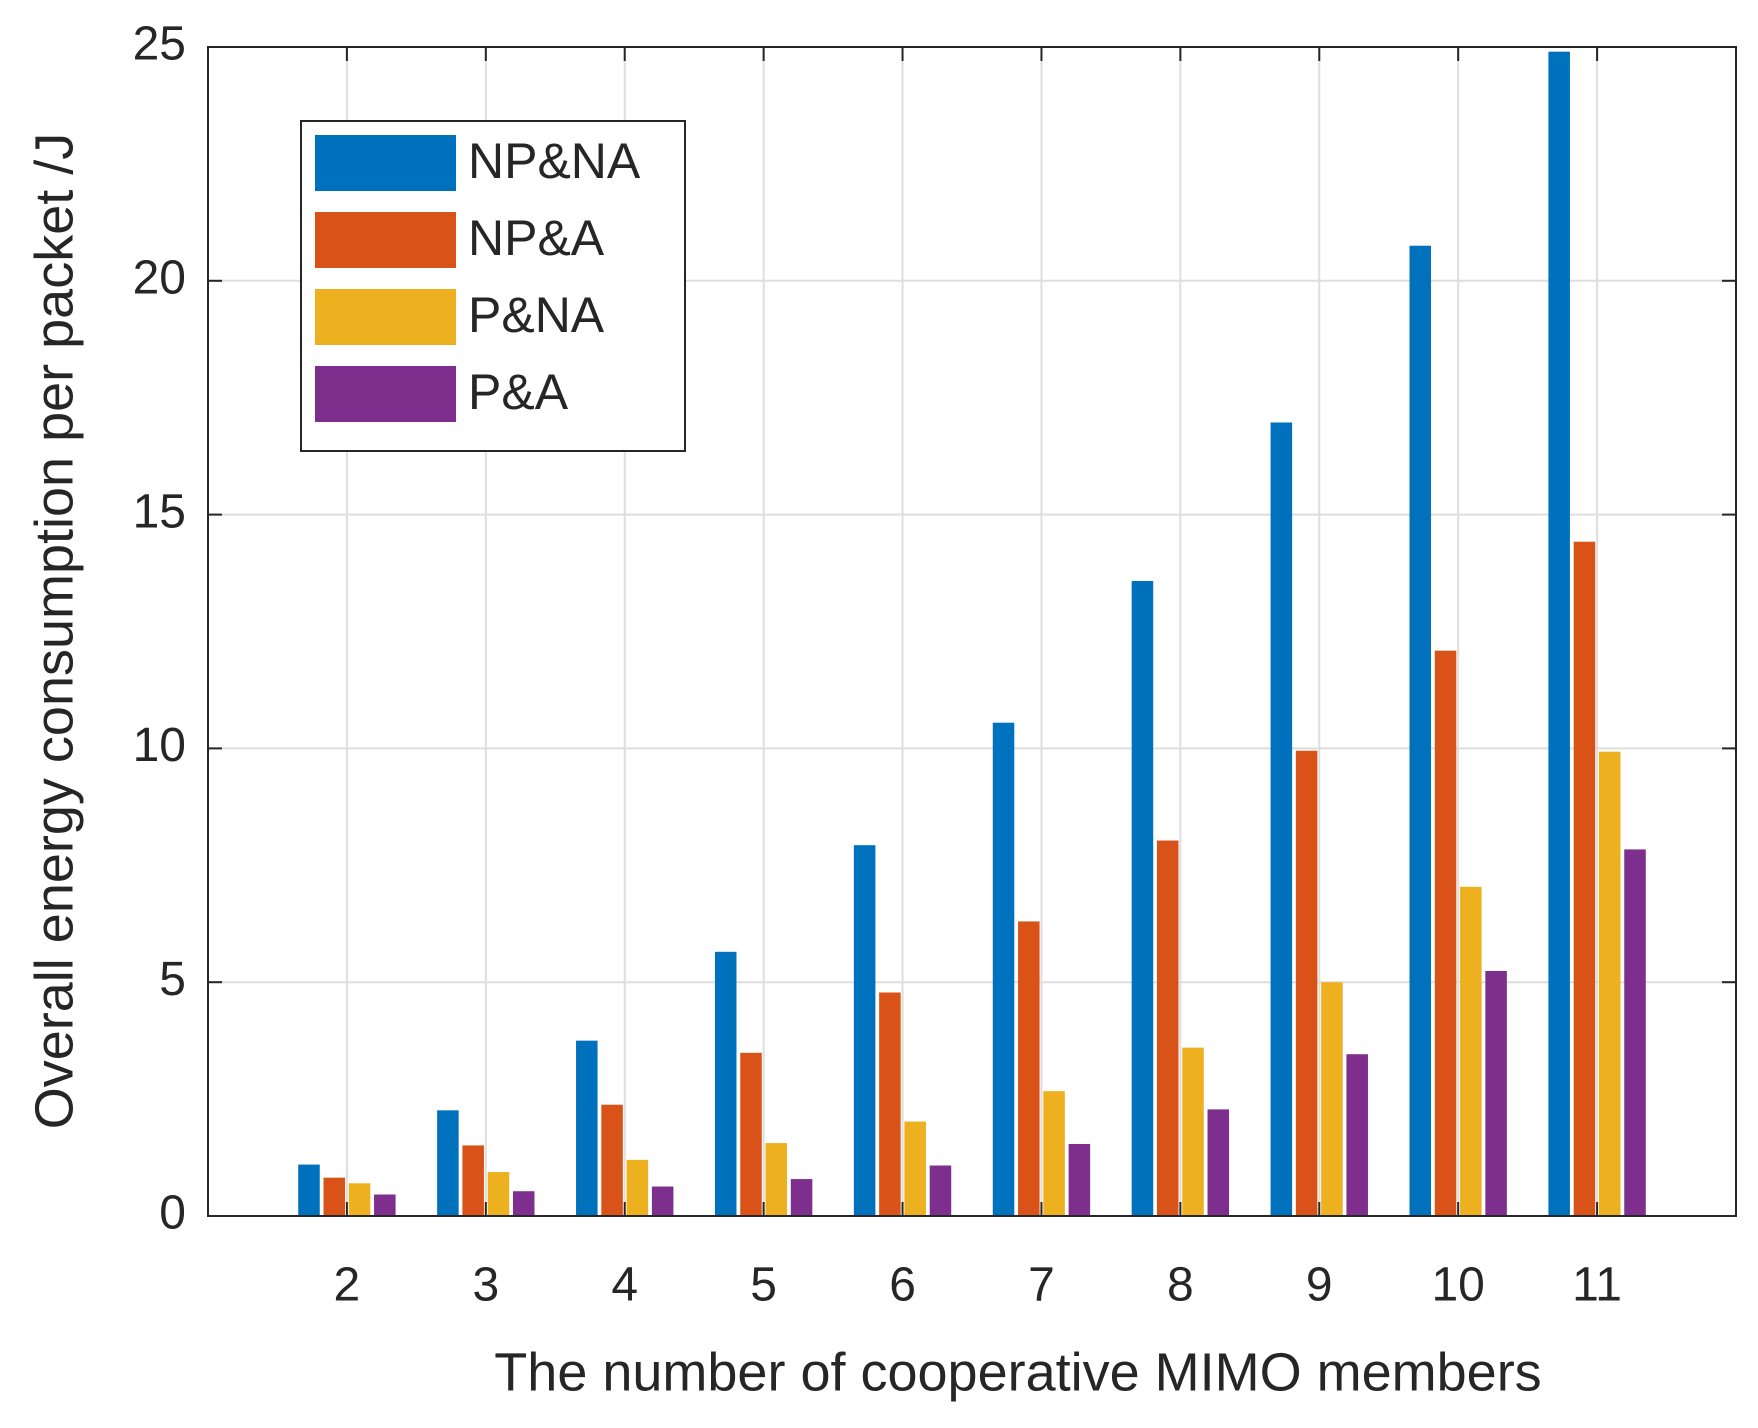 The image size is (1758, 1428). Describe the element at coordinates (172, 979) in the screenshot. I see `y-tick-label: 5` at that location.